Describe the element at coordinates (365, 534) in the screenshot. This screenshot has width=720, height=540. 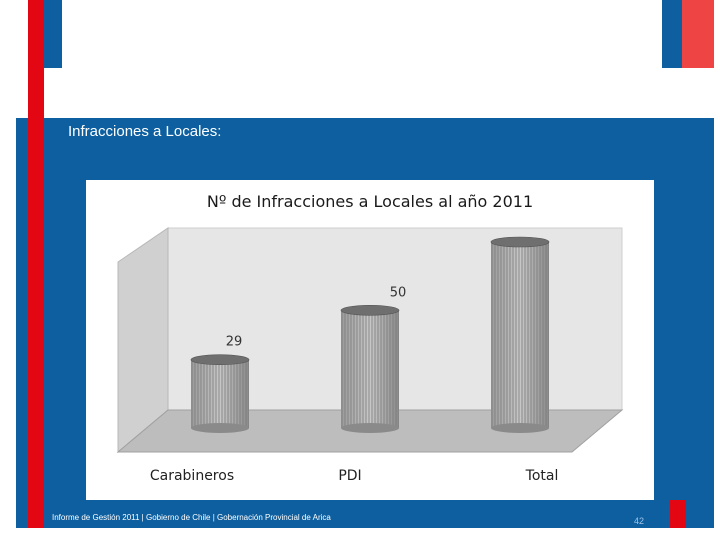
I see `bottom-strip` at that location.